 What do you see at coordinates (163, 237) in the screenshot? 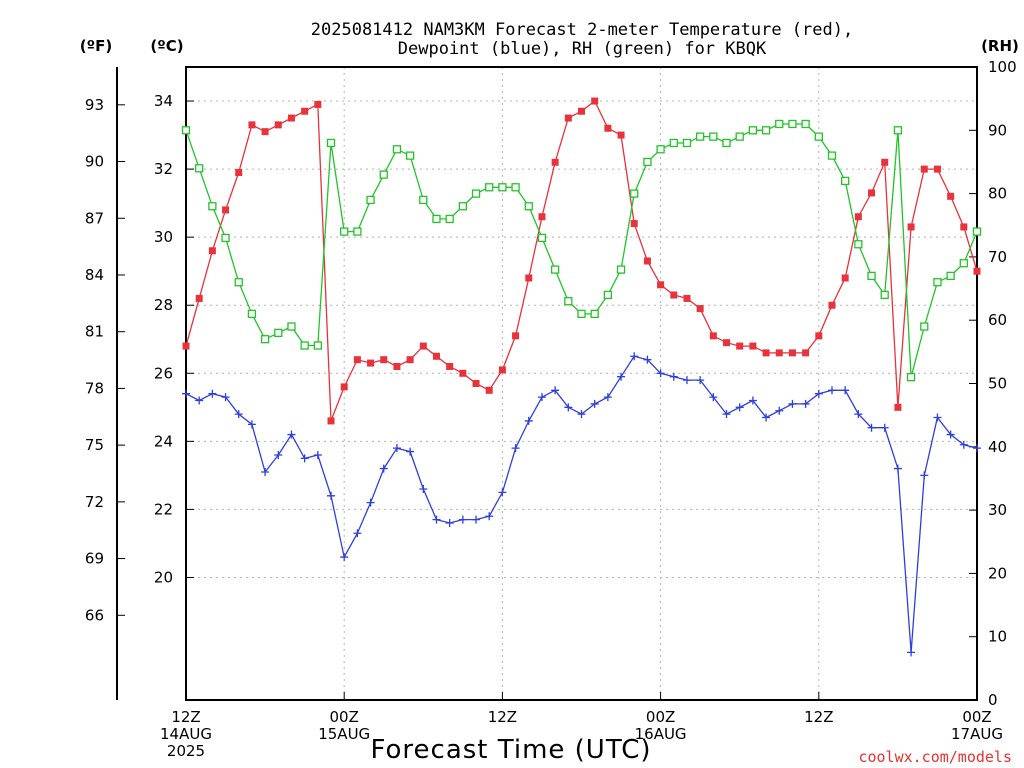
I see `celsius-tick-label: 30` at bounding box center [163, 237].